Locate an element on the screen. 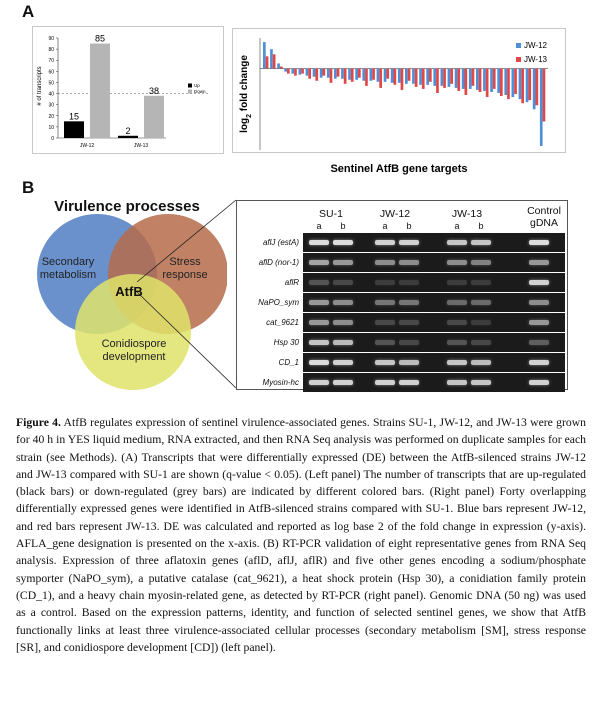  venn-label-sr: Stress response is located at coordinates (185, 269).